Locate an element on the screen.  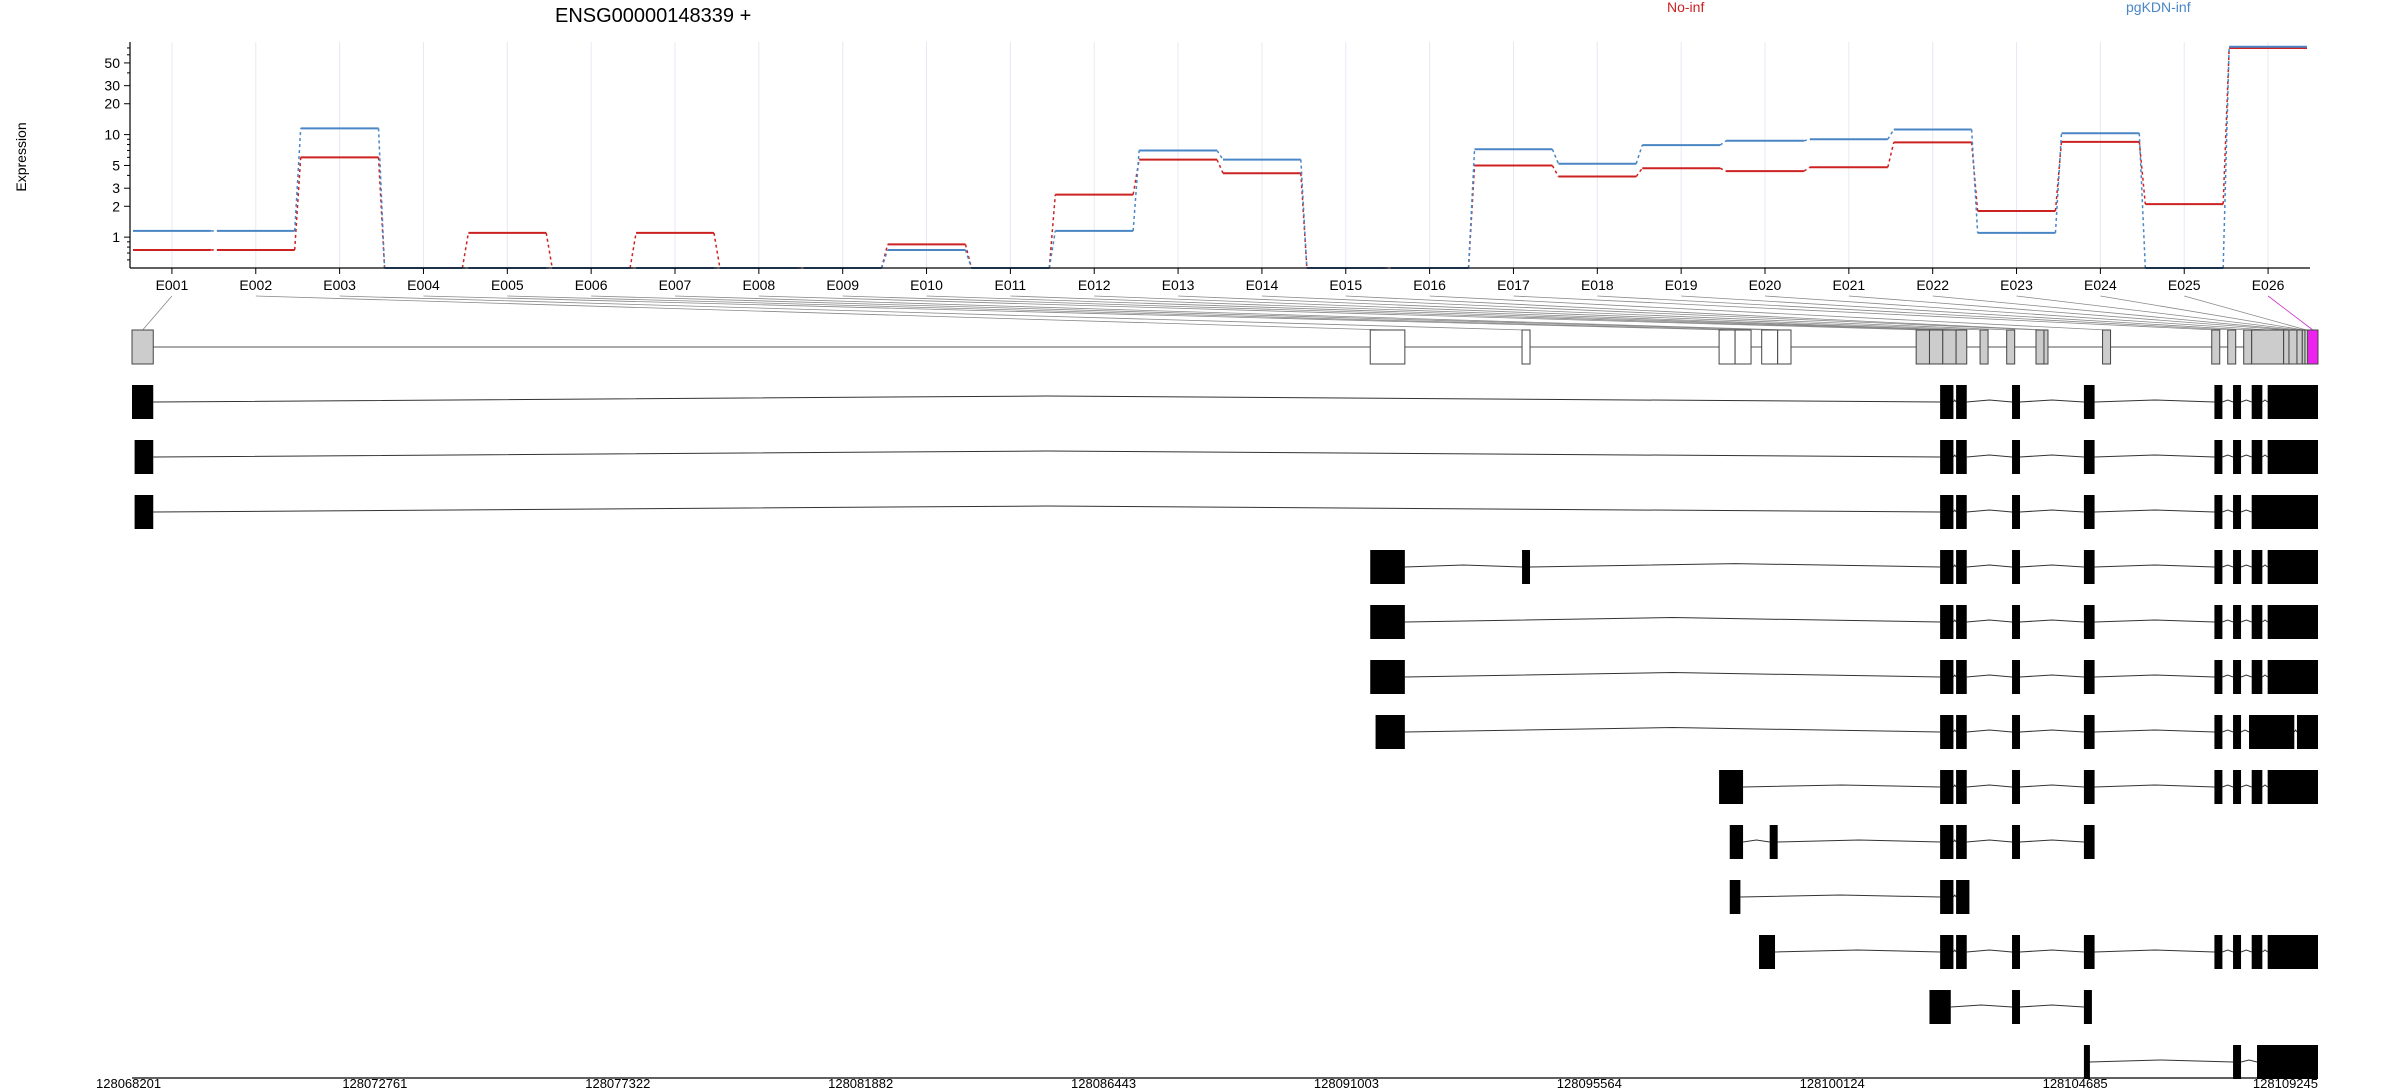
exon-label: E011 is located at coordinates (1011, 285).